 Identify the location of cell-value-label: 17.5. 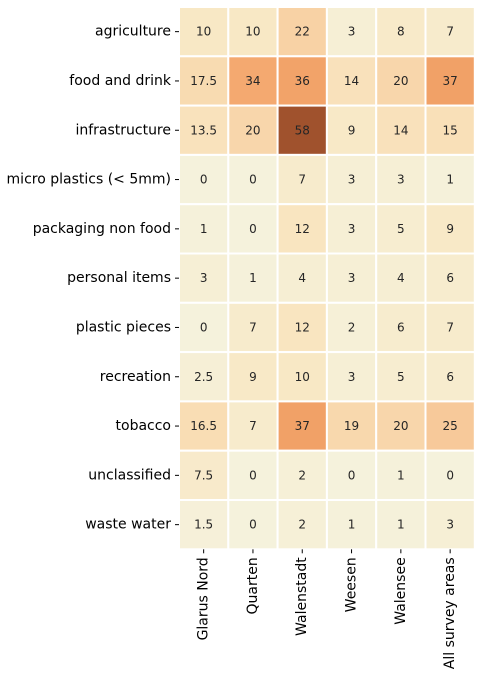
(203, 81).